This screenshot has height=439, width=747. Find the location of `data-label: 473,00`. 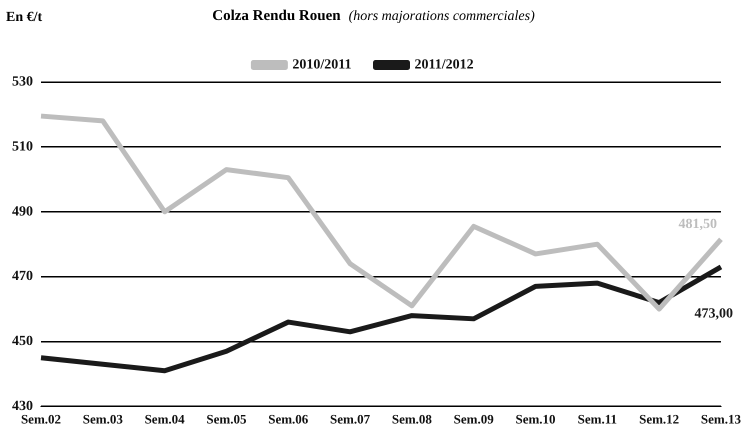

data-label: 473,00 is located at coordinates (713, 314).